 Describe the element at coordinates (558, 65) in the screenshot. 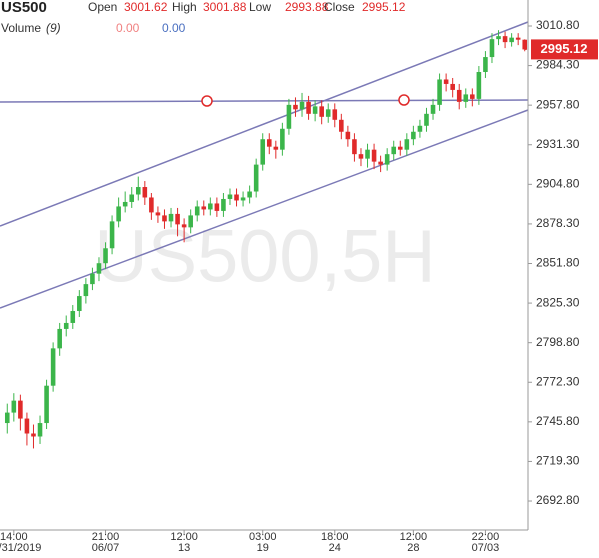

I see `y-tick-label: 2984.30` at that location.